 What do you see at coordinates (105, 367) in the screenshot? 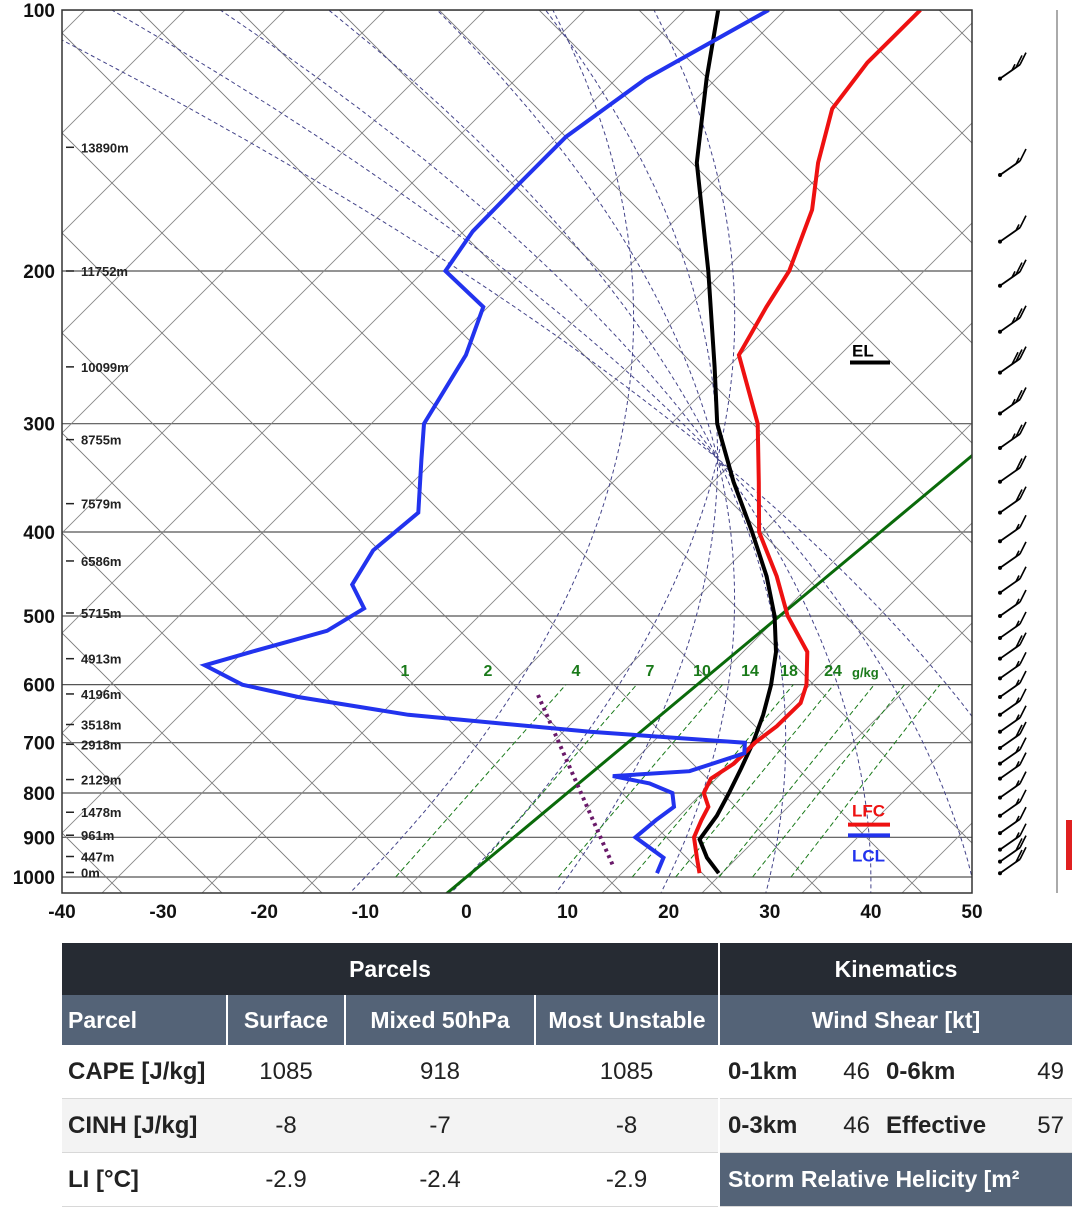
I see `height-label: 10099m` at bounding box center [105, 367].